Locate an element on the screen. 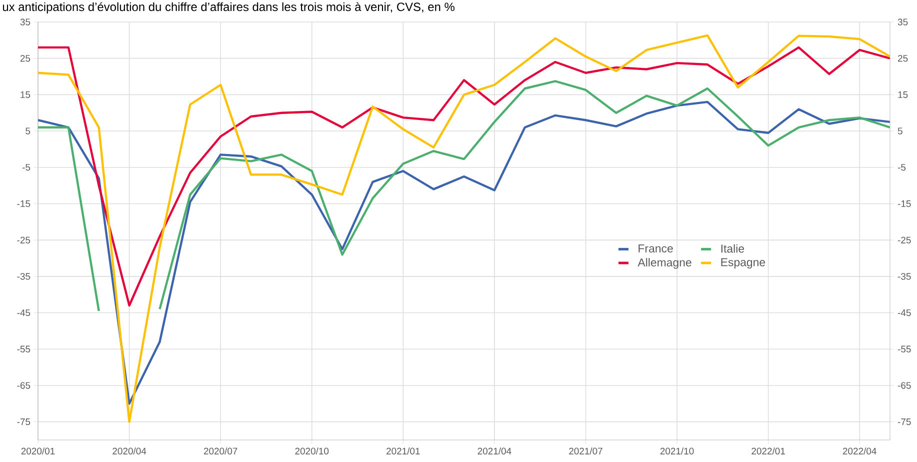 The height and width of the screenshot is (462, 917). y2-tick-label: 5 is located at coordinates (28, 131).